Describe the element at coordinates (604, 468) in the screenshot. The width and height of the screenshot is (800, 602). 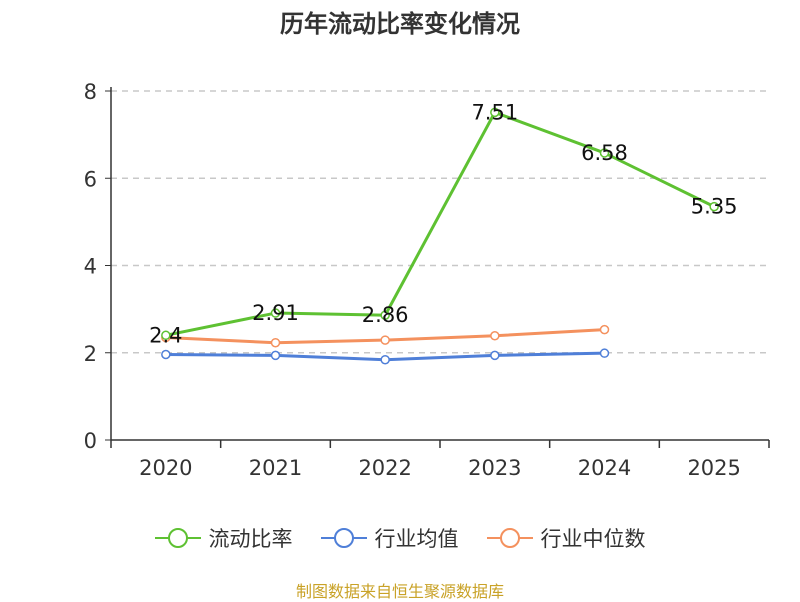
I see `x-tick-label: 2024` at that location.